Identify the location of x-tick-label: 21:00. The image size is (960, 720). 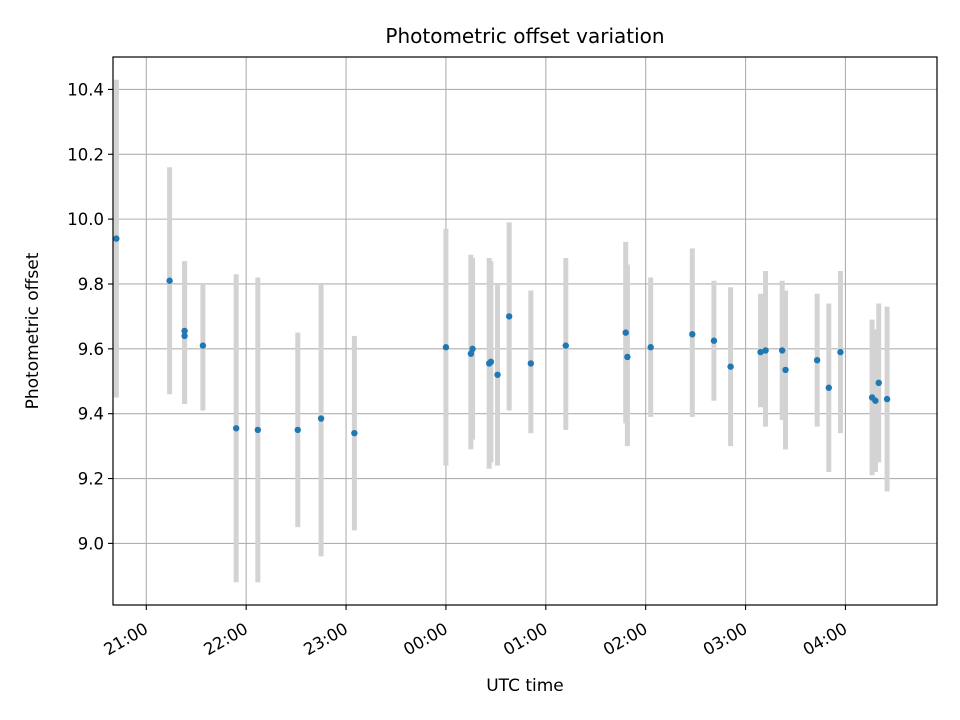
(126, 639).